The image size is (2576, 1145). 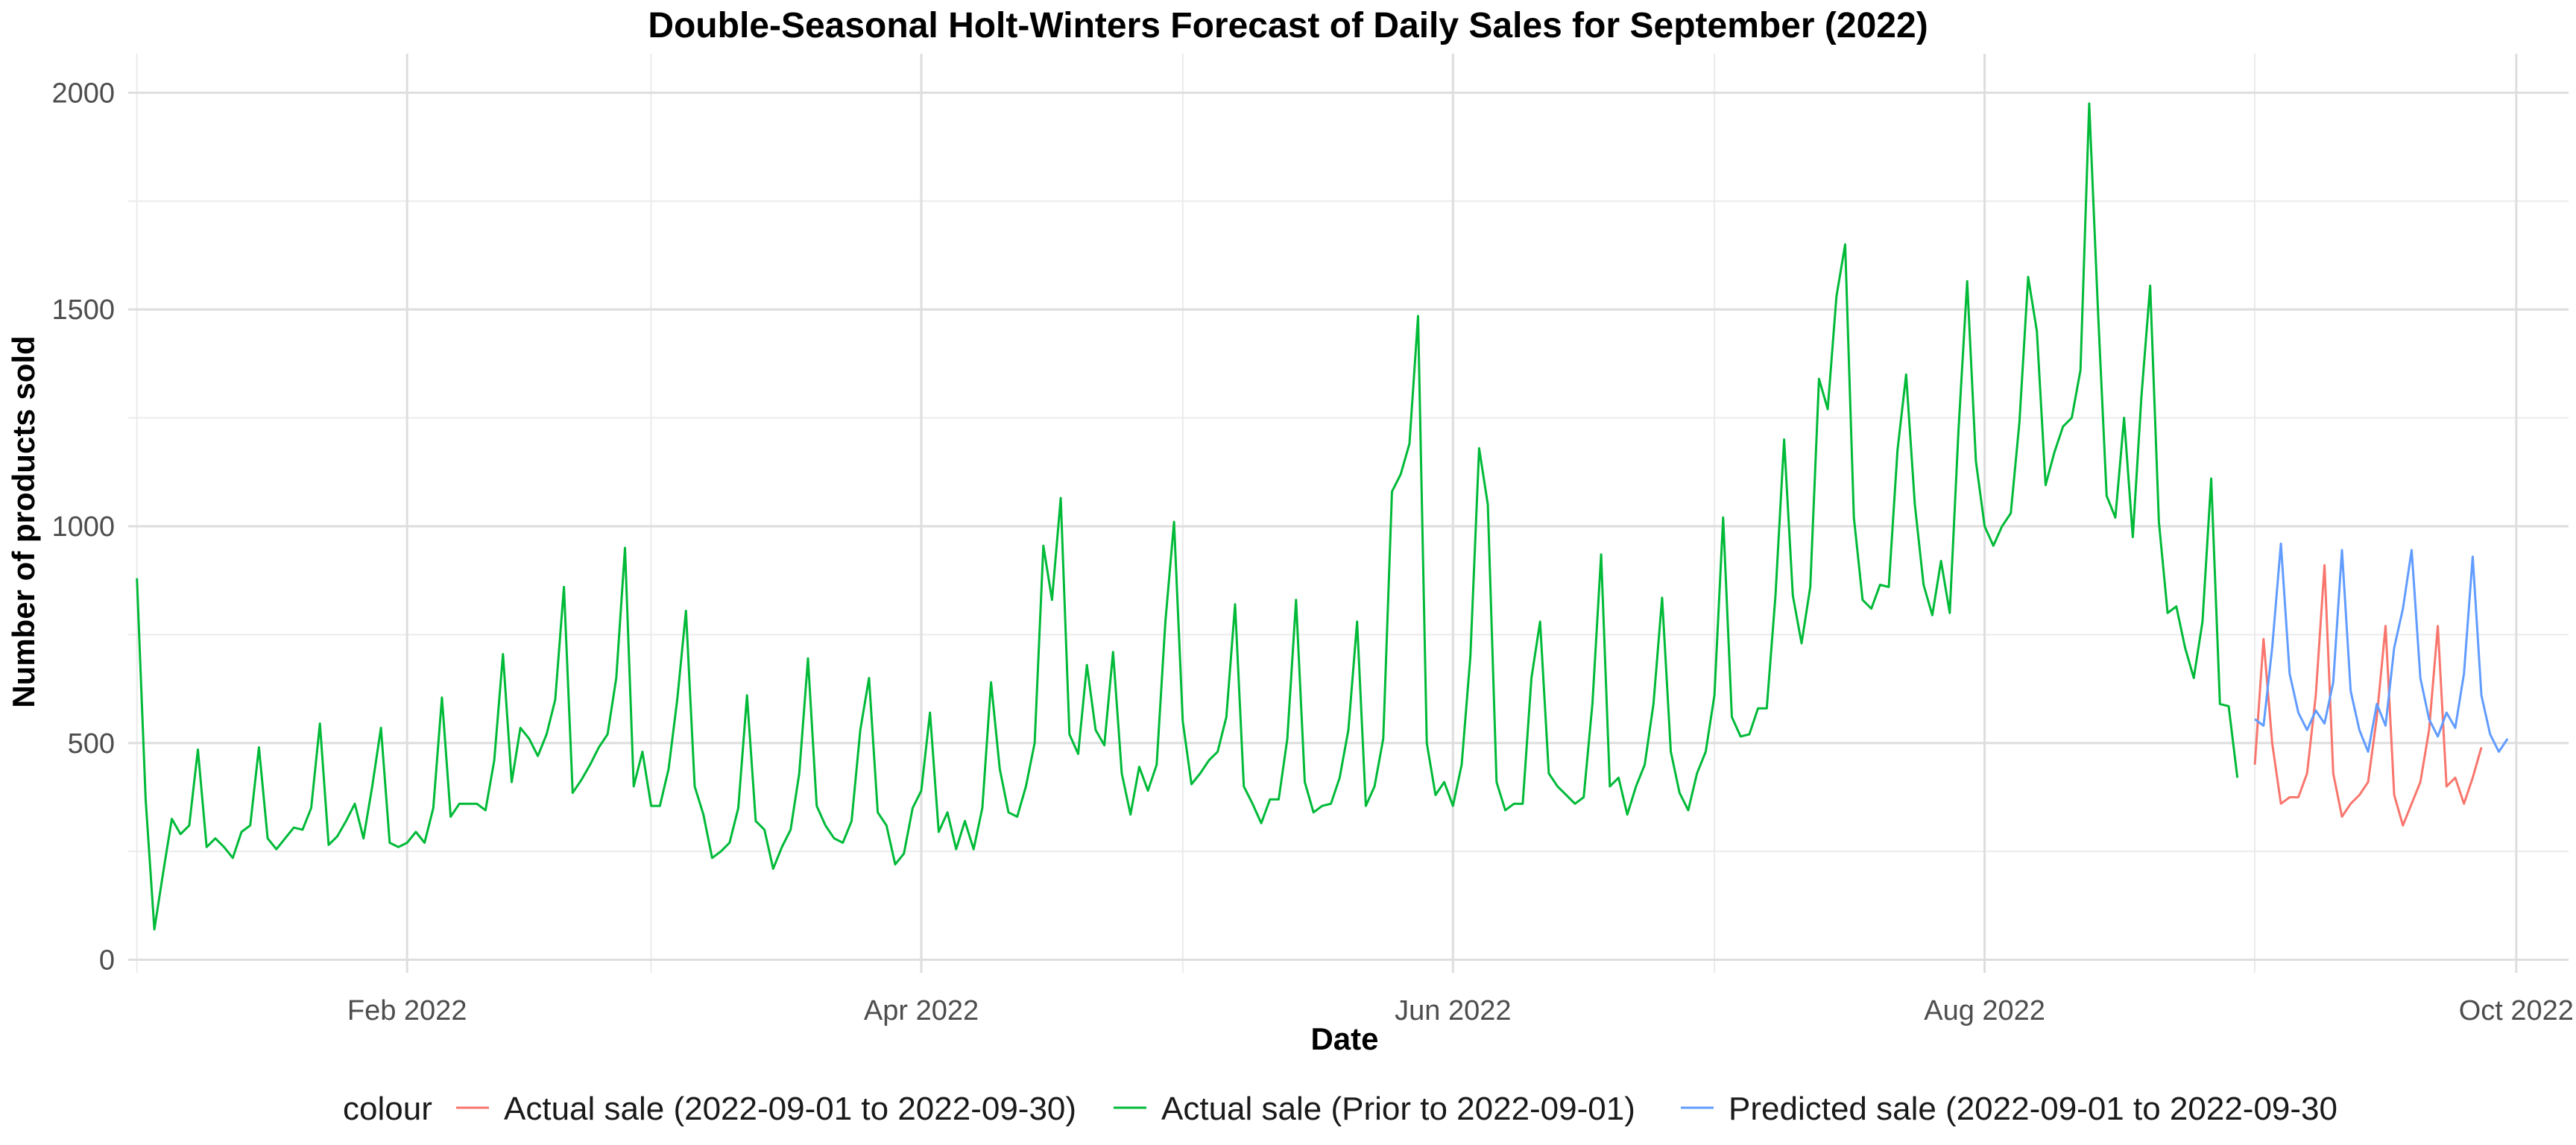 I want to click on x-tick-label: Oct 2022, so click(x=2516, y=1011).